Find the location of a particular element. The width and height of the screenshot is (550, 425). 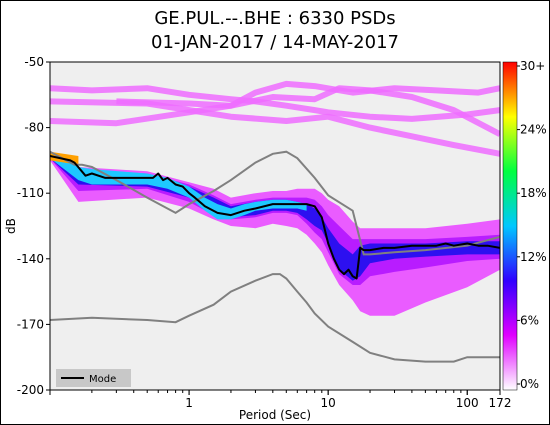

y-axis-label: dB is located at coordinates (11, 226).